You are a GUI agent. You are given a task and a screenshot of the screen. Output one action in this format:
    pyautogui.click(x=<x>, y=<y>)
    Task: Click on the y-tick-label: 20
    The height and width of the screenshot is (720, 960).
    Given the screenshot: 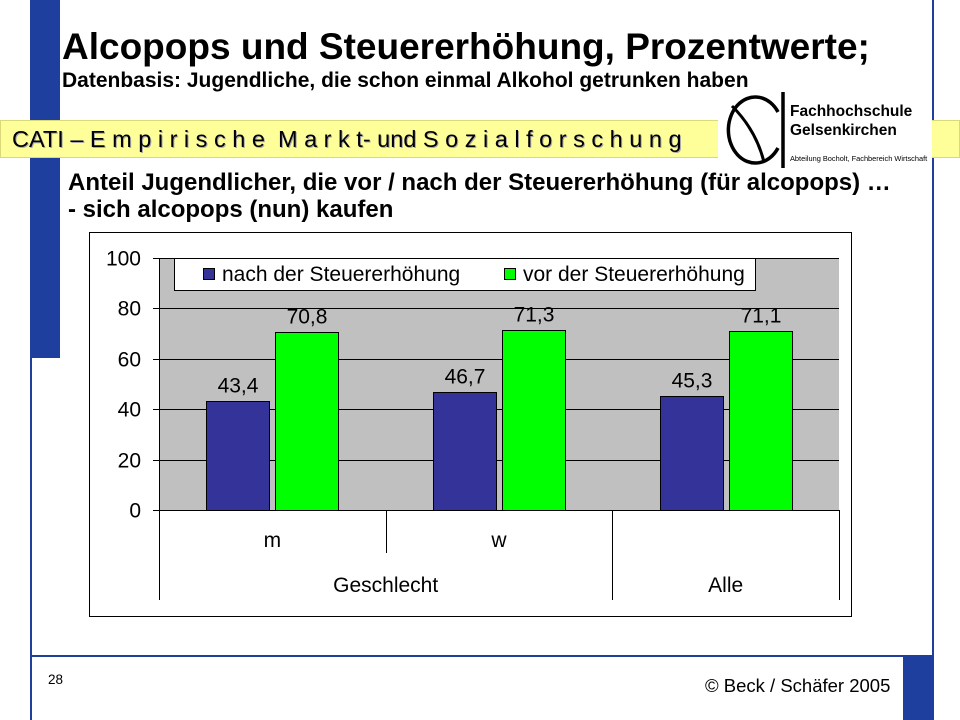 What is the action you would take?
    pyautogui.click(x=129, y=461)
    